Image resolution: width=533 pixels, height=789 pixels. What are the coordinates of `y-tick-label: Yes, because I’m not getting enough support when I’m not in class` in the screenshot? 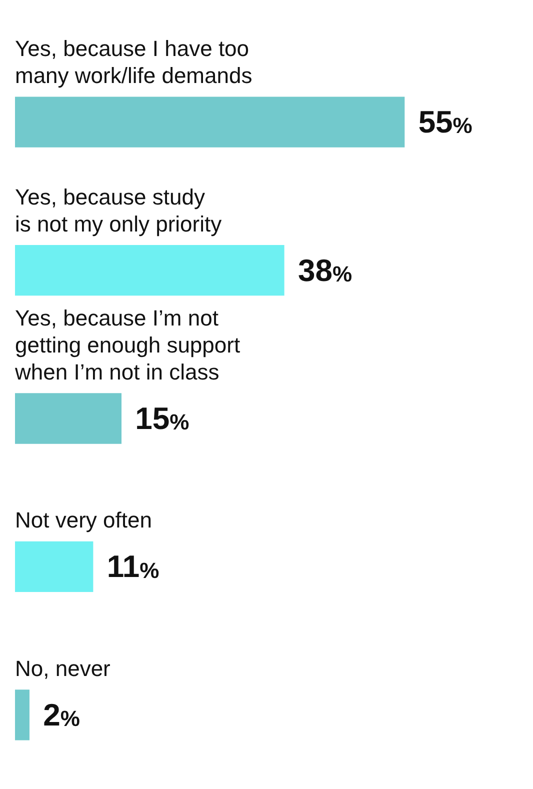 It's located at (127, 345).